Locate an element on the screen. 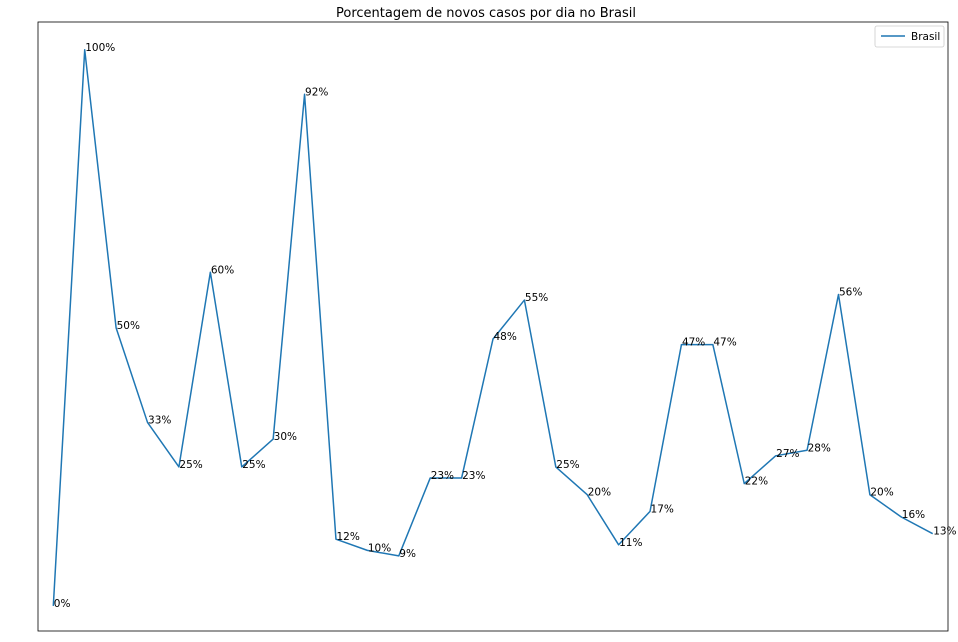 Image resolution: width=958 pixels, height=642 pixels. data-label: 33% is located at coordinates (159, 420).